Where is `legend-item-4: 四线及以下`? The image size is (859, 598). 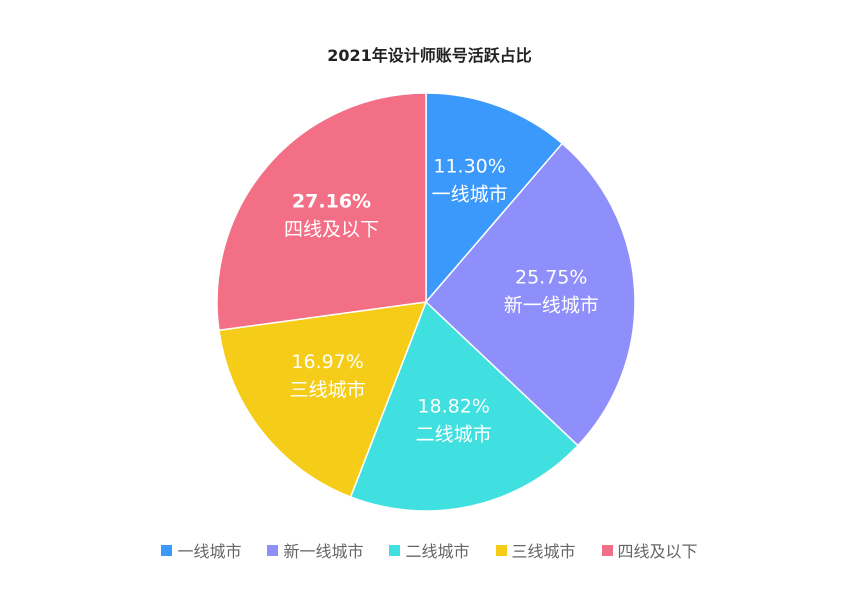
legend-item-4: 四线及以下 is located at coordinates (649, 550).